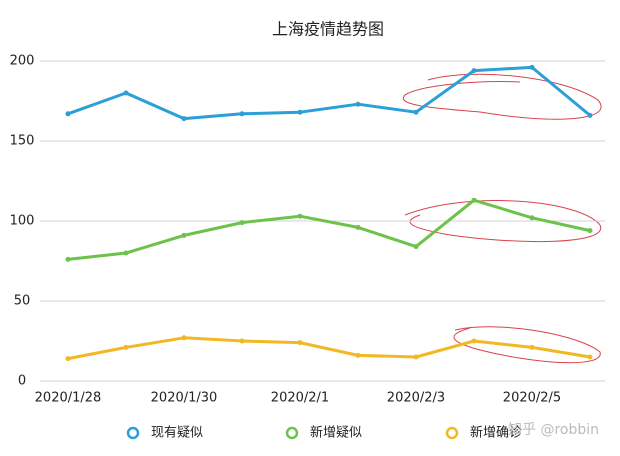  I want to click on x-tick-label: 2020/1/30, so click(184, 398).